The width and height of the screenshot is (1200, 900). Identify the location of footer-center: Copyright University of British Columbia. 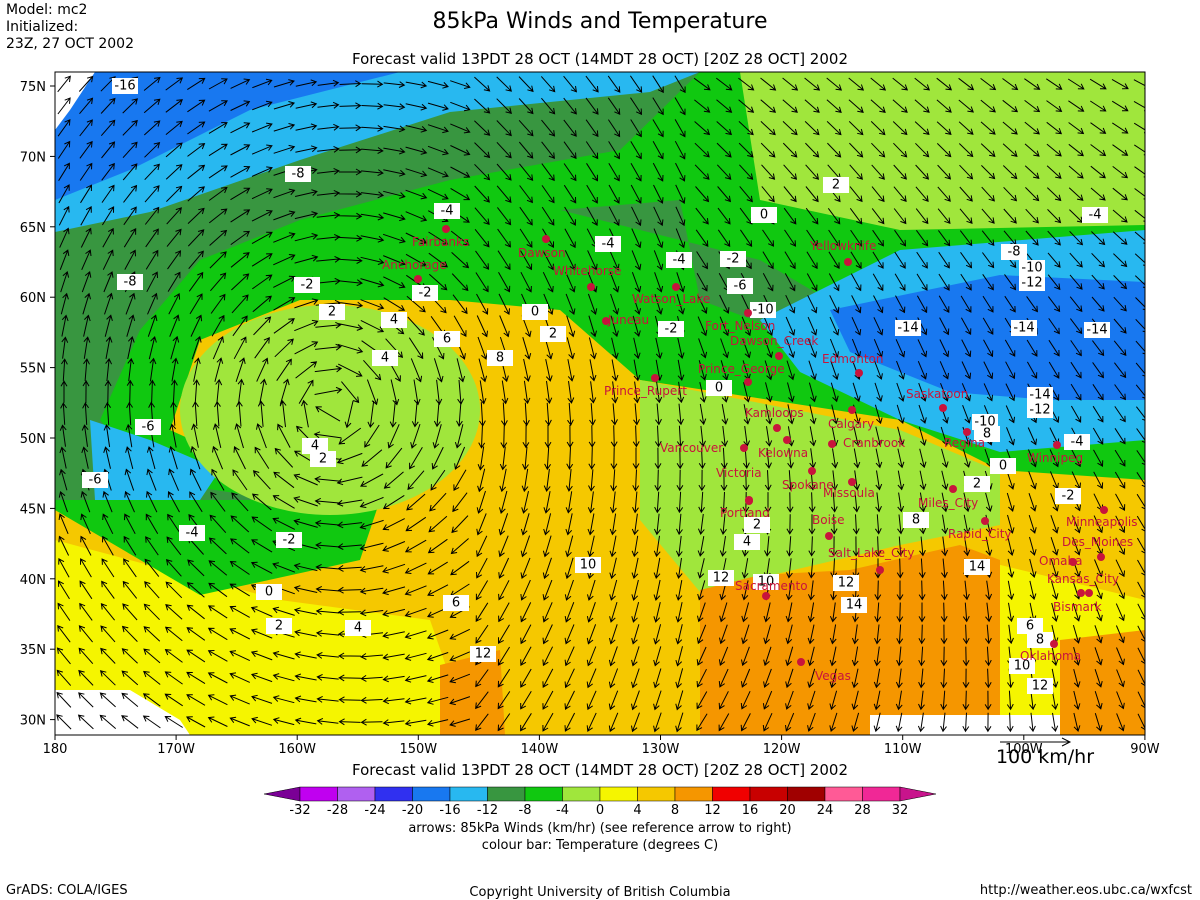
(599, 892).